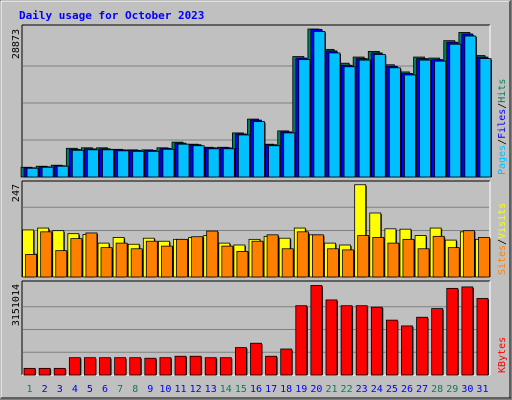  Describe the element at coordinates (271, 389) in the screenshot. I see `day-label-17: 17` at that location.